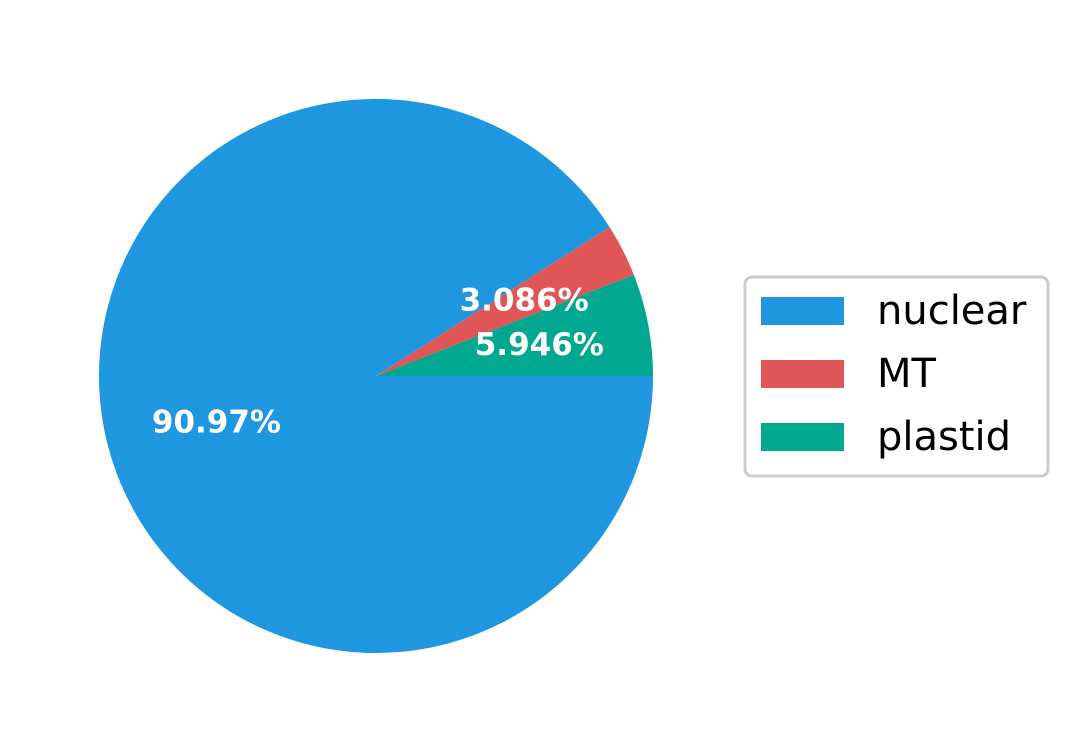 Image resolution: width=1079 pixels, height=753 pixels. Describe the element at coordinates (802, 437) in the screenshot. I see `legend-swatch-plastid` at that location.